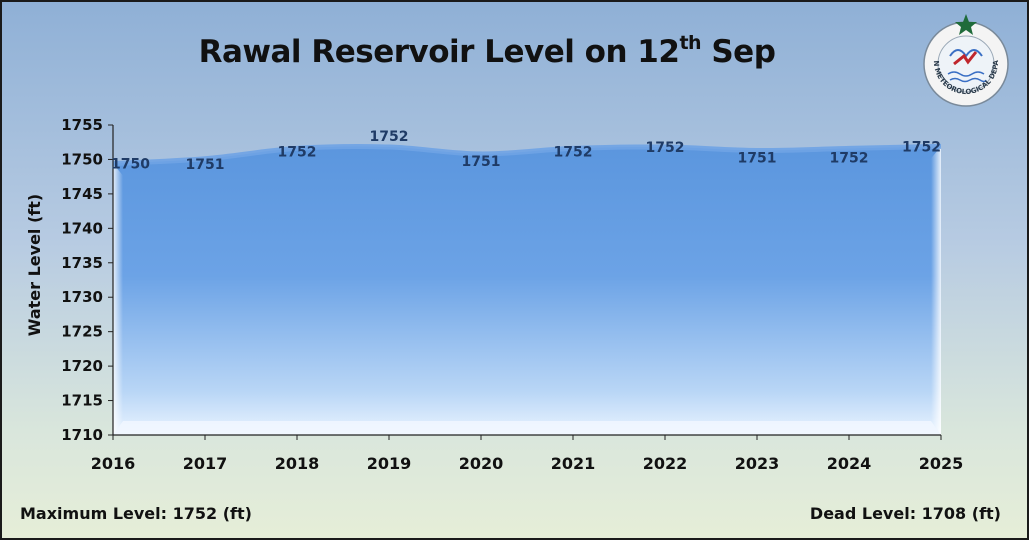 The width and height of the screenshot is (1029, 540). Describe the element at coordinates (118, 299) in the screenshot. I see `area-left-bevel` at that location.